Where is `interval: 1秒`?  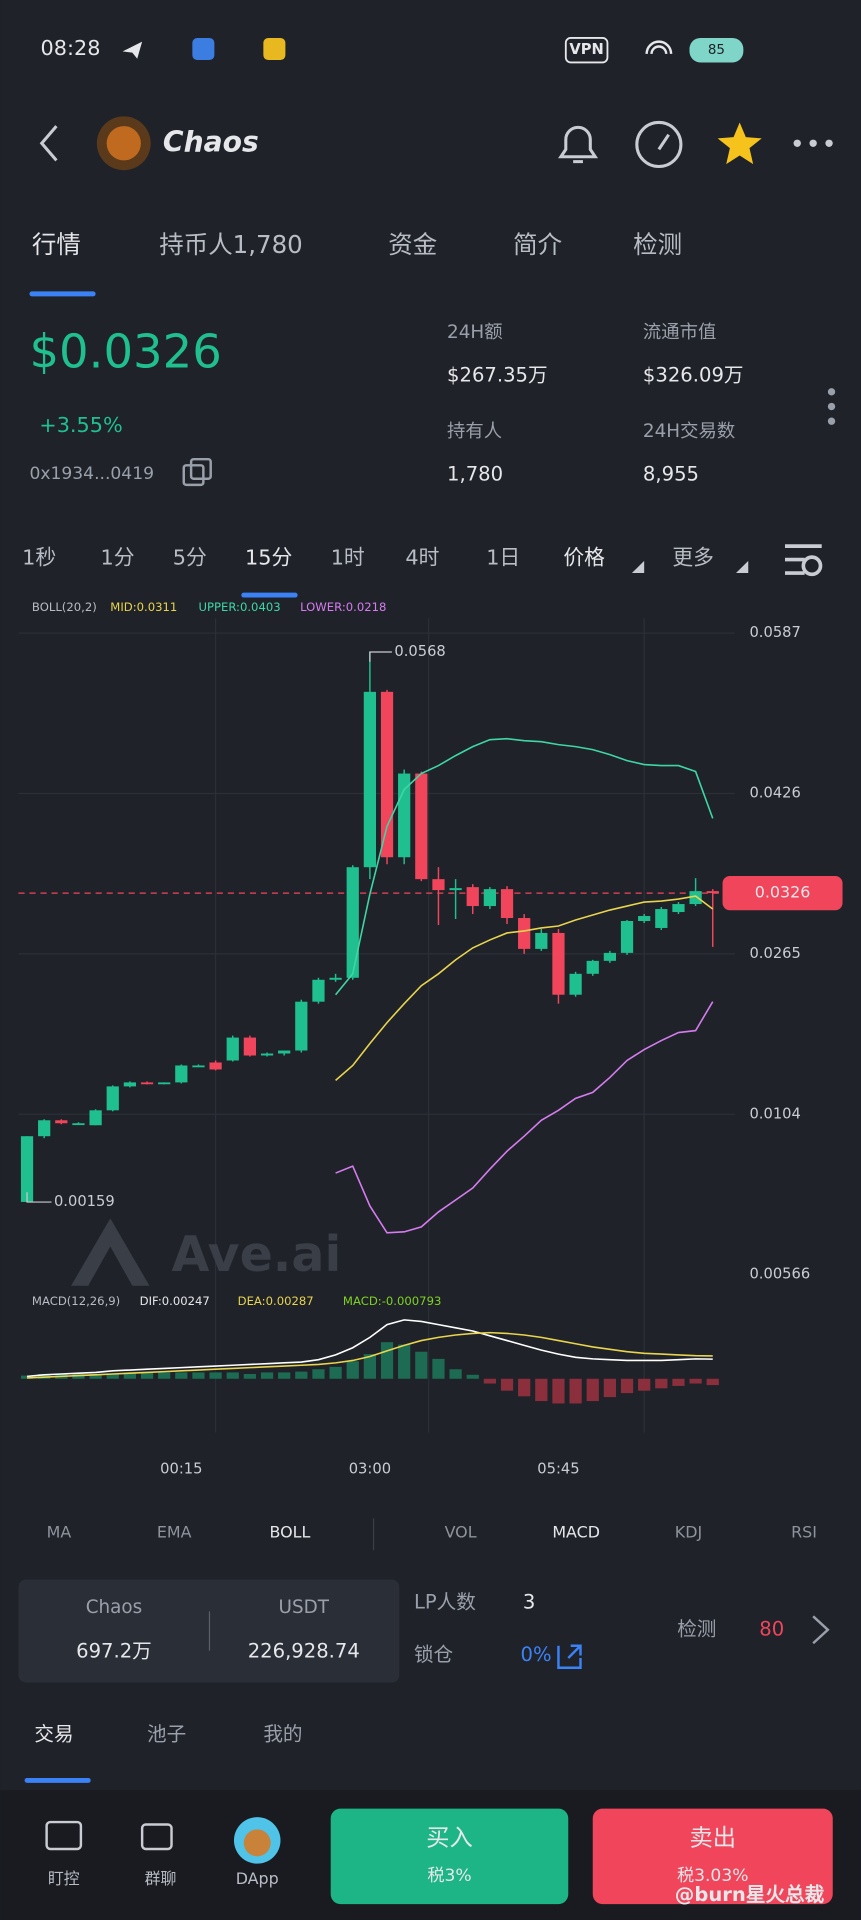 interval: 1秒 is located at coordinates (39, 557).